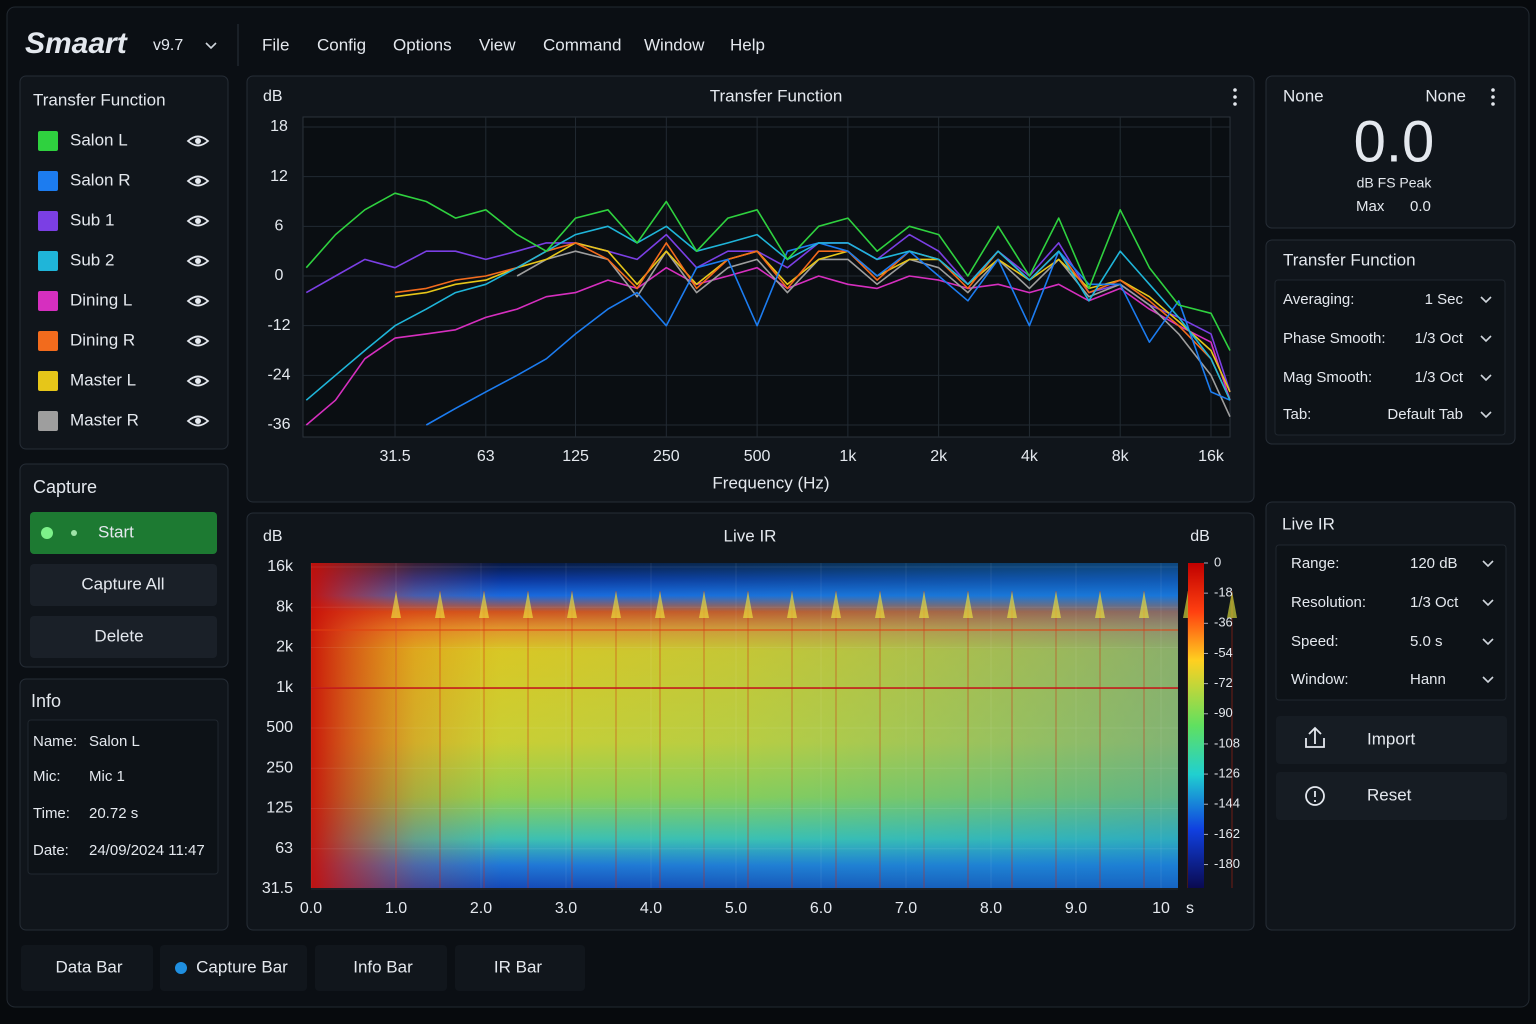 Image resolution: width=1536 pixels, height=1024 pixels. Describe the element at coordinates (848, 456) in the screenshot. I see `x-tick-label: 1k` at that location.